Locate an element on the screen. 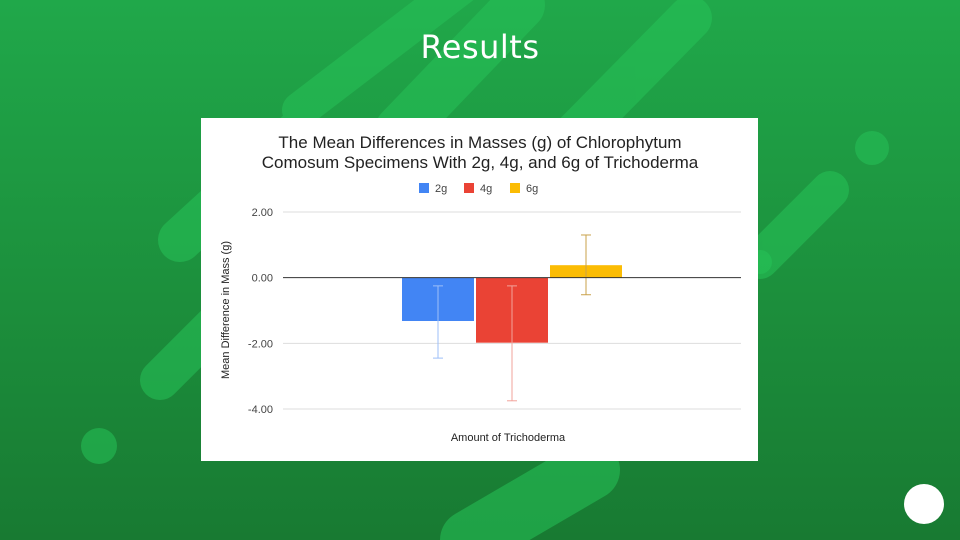 This screenshot has width=960, height=540. error-bar-2g is located at coordinates (438, 322).